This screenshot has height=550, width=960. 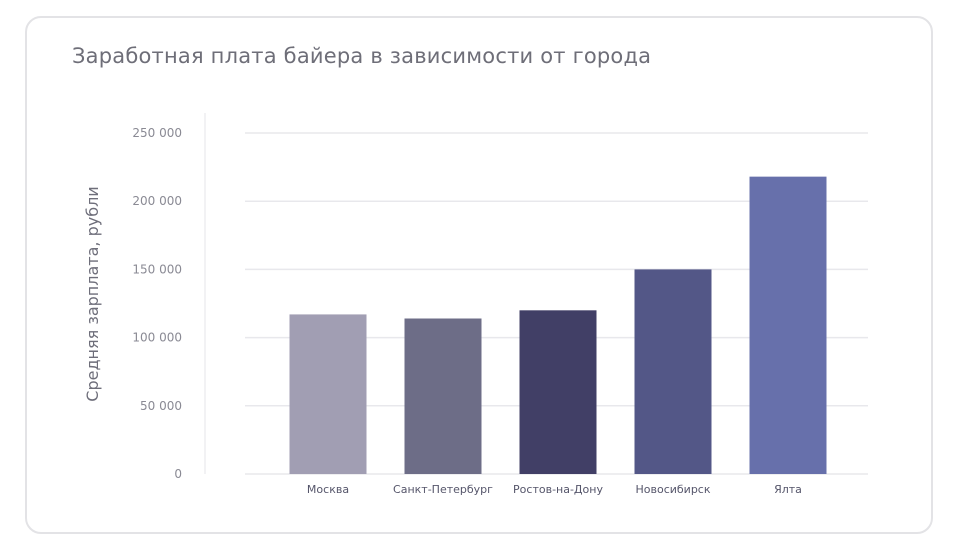 I want to click on x-tick-label: Санкт-Петербург, so click(x=443, y=489).